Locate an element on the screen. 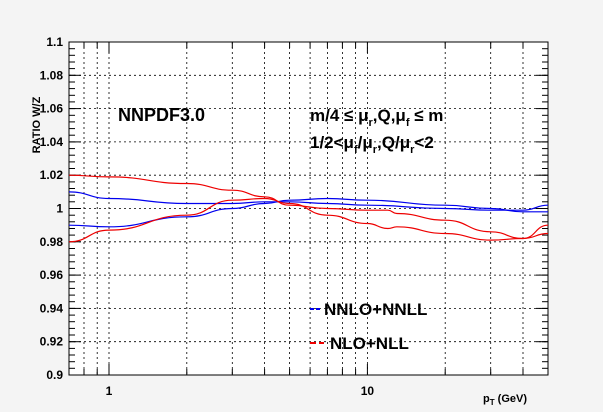  series-line-nnlo-nnll-upper is located at coordinates (308, 201).